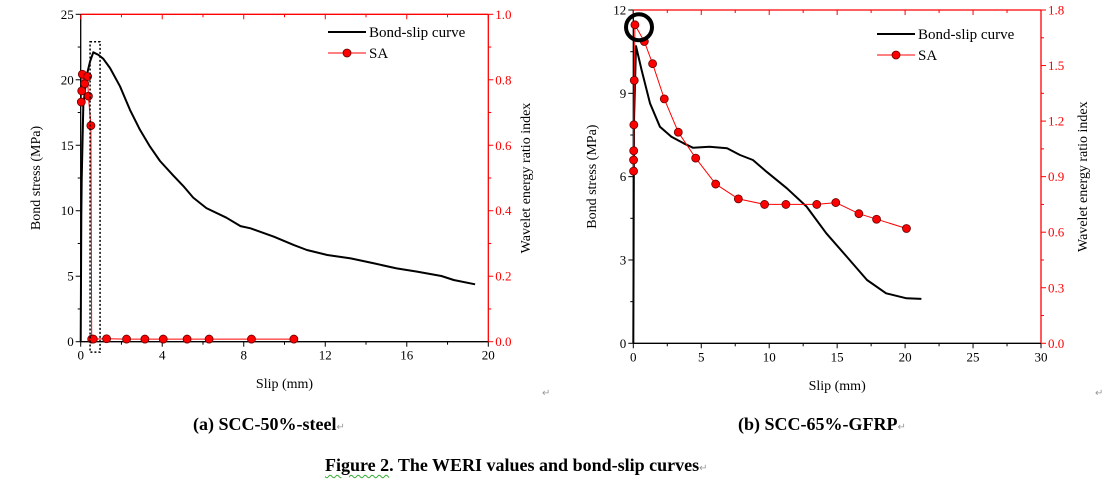  I want to click on y-tick-label: 6, so click(623, 176).